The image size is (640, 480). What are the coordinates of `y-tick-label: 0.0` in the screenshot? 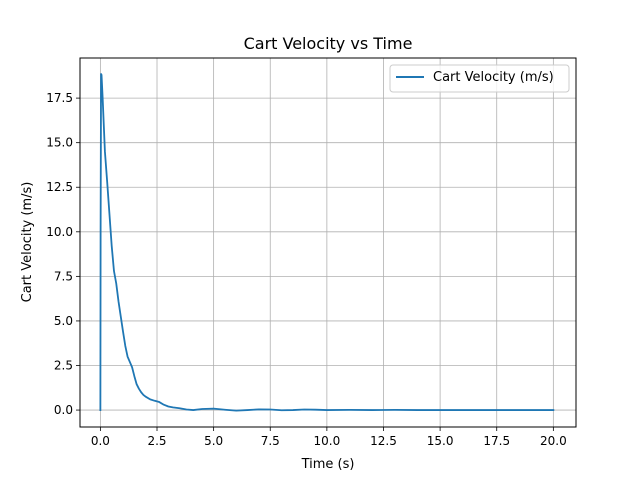 It's located at (63, 410).